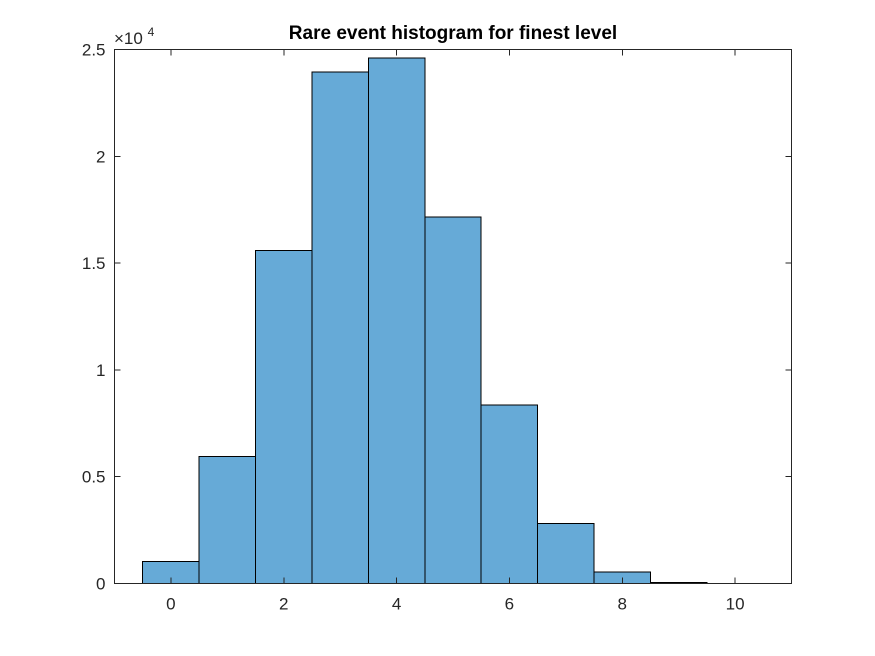  I want to click on y-tick-label: 1, so click(100, 370).